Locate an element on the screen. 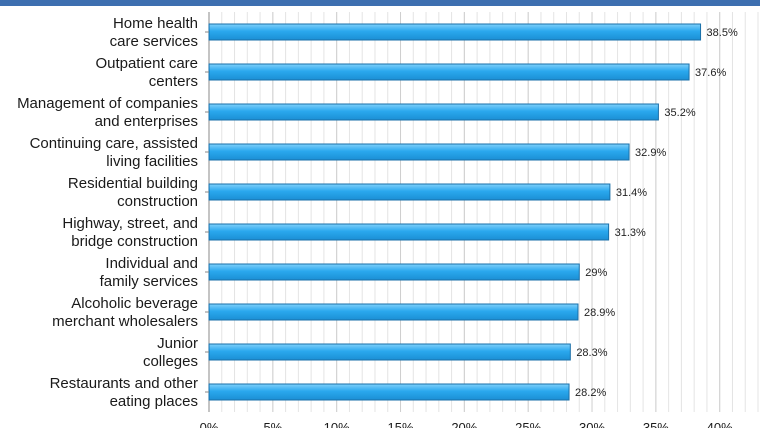  data-label: 32.9% is located at coordinates (650, 153).